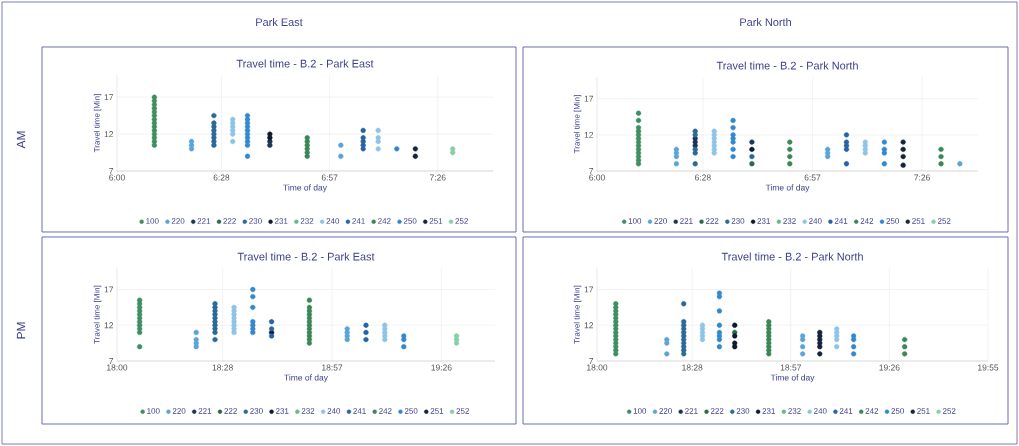 Image resolution: width=1019 pixels, height=446 pixels. I want to click on x-tick-label: 19:55, so click(988, 367).